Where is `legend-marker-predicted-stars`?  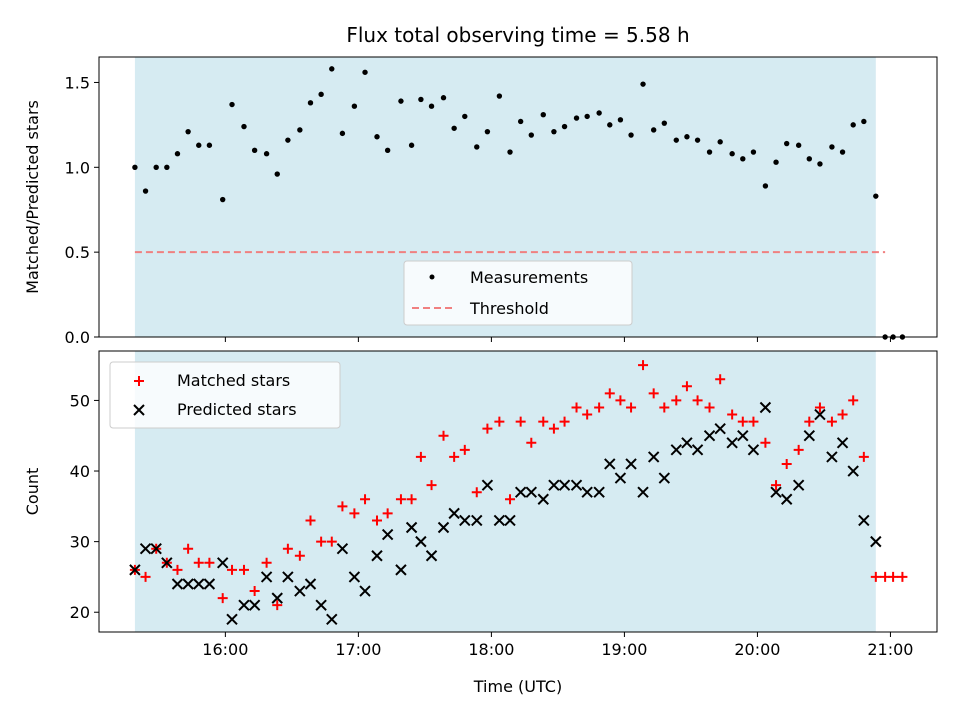 legend-marker-predicted-stars is located at coordinates (139, 410).